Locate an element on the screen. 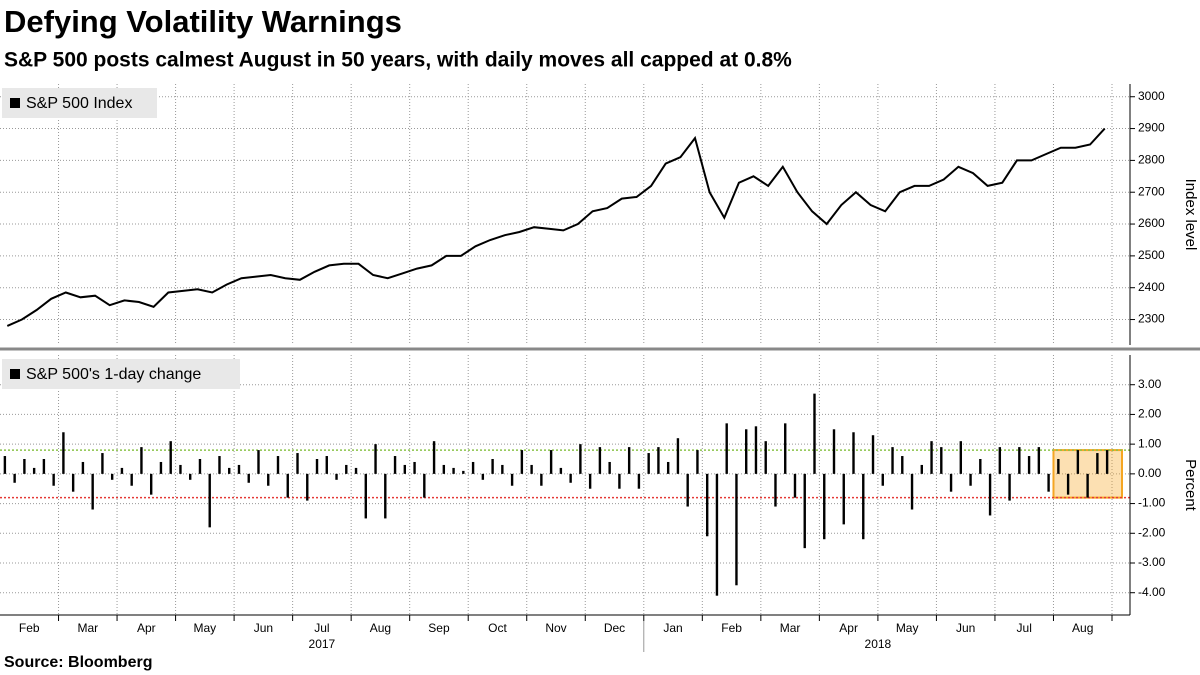 This screenshot has width=1200, height=675. y-tick-label: 2700 is located at coordinates (1151, 191).